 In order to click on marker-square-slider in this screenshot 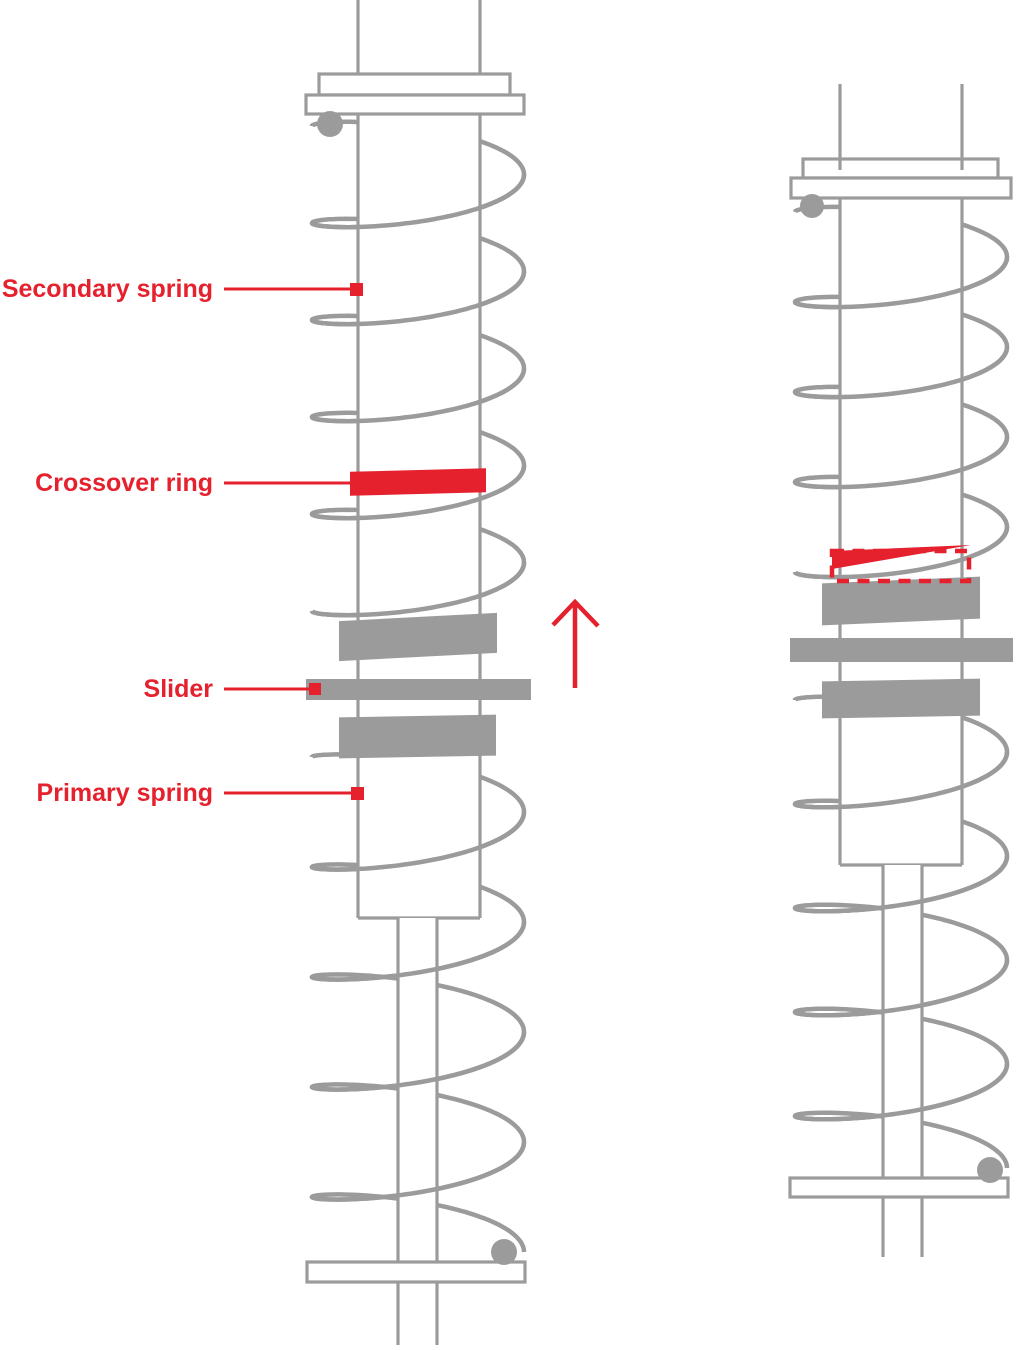, I will do `click(315, 689)`.